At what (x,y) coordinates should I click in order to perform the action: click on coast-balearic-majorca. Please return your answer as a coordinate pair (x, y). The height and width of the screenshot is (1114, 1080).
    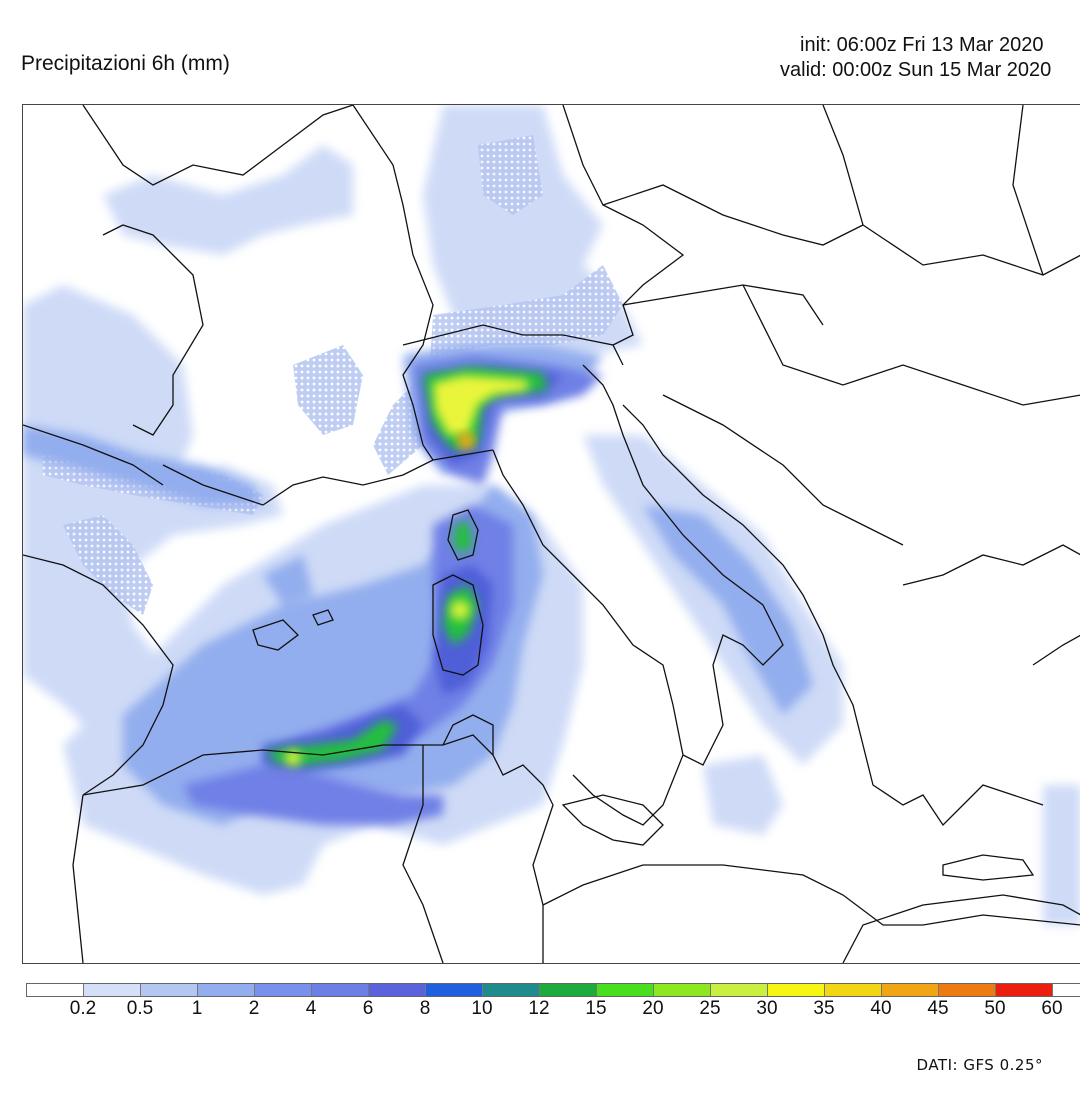
    Looking at the image, I should click on (275, 635).